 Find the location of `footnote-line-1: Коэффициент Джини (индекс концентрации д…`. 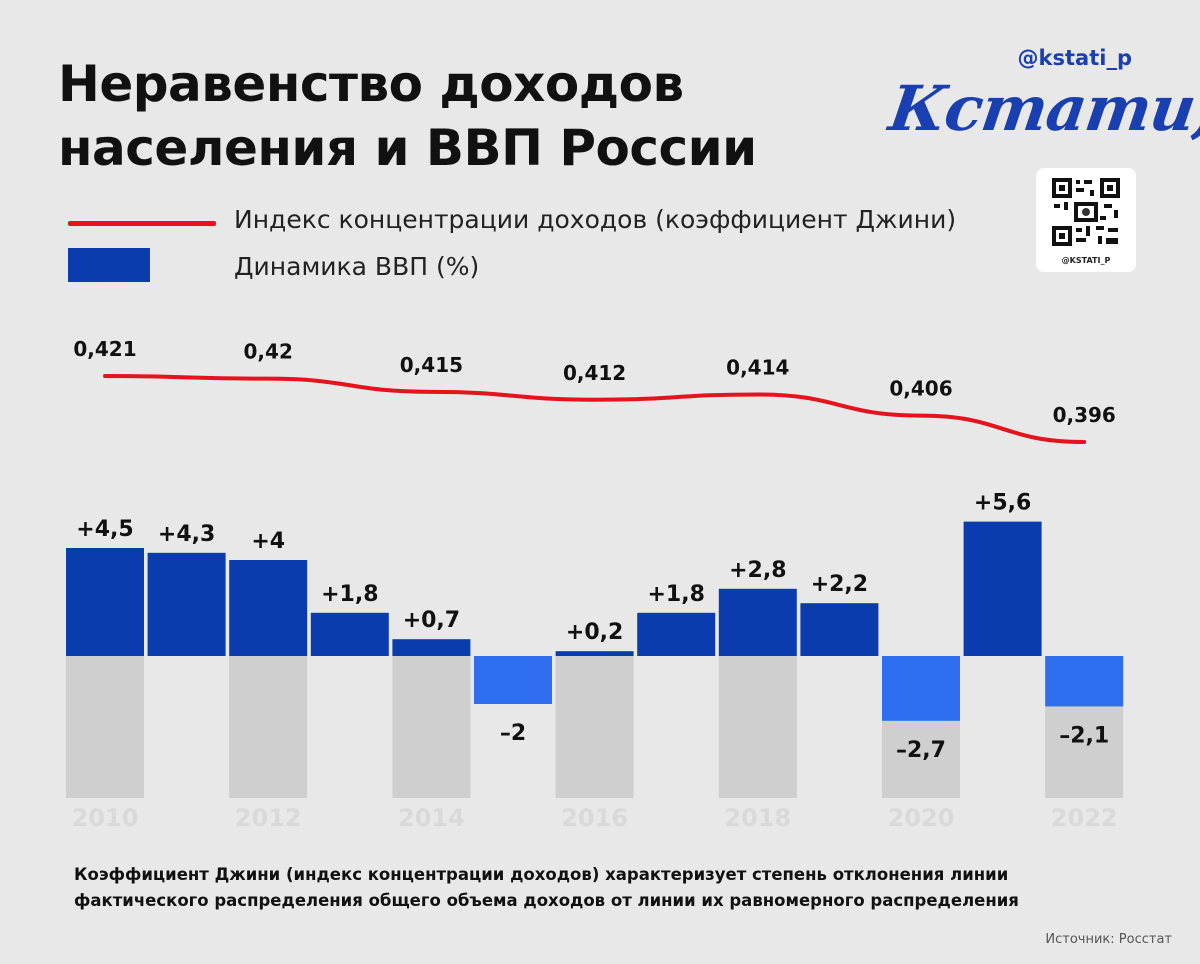

footnote-line-1: Коэффициент Джини (индекс концентрации д… is located at coordinates (541, 874).